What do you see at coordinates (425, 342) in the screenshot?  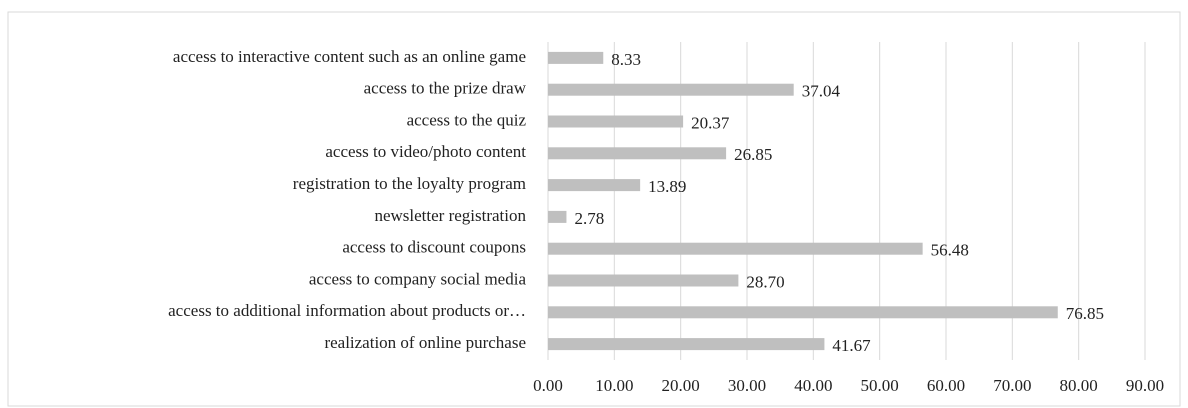 I see `y-tick-label: realization of online purchase` at bounding box center [425, 342].